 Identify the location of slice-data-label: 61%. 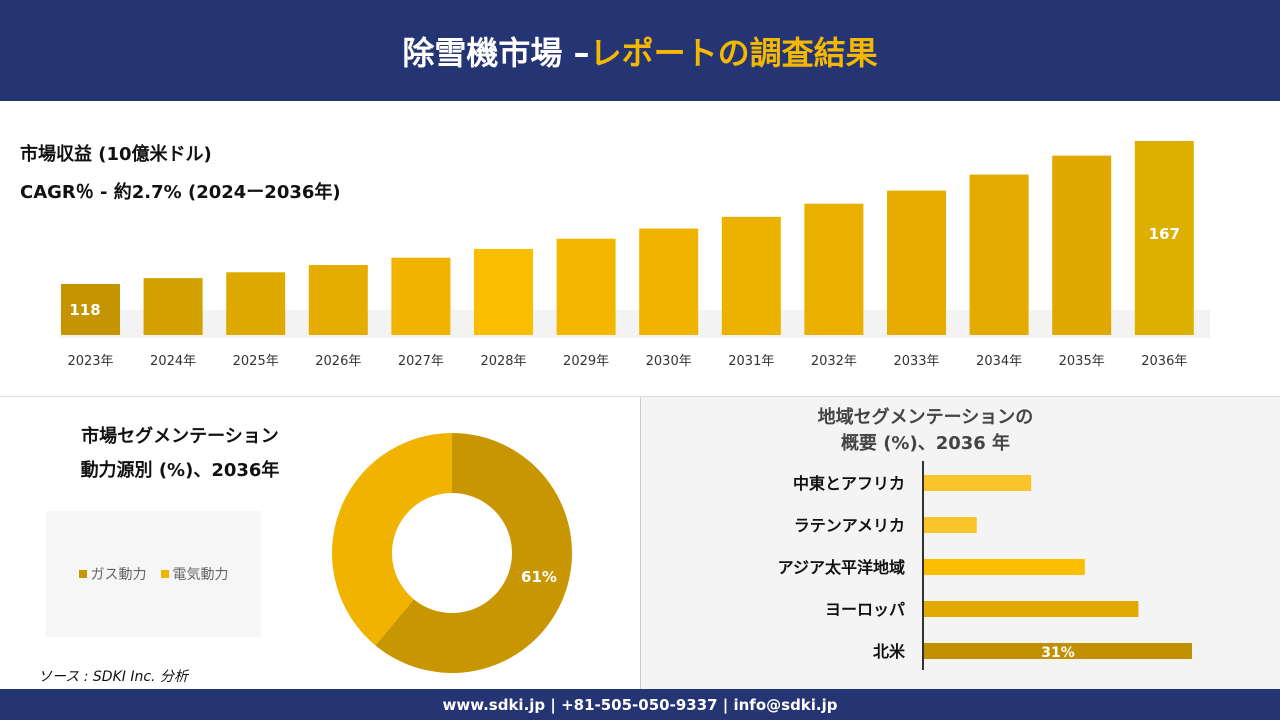
(539, 577).